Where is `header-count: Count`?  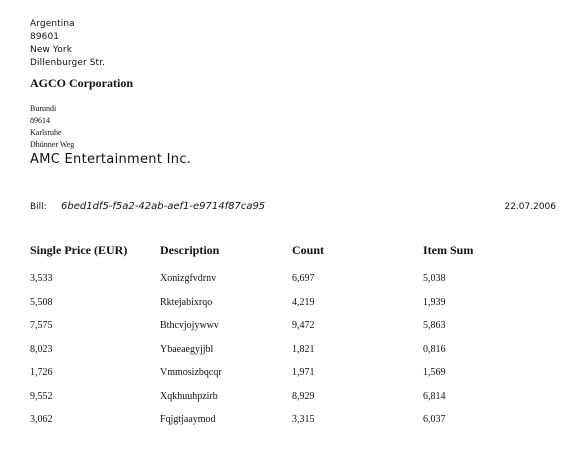
header-count: Count is located at coordinates (308, 250).